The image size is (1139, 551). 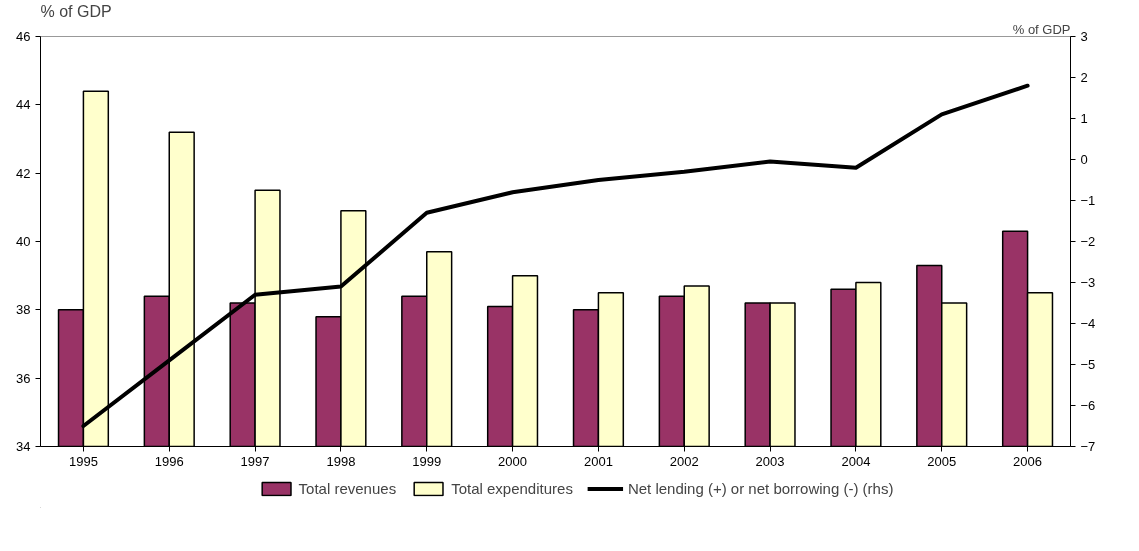 What do you see at coordinates (684, 461) in the screenshot?
I see `x-tick-label: 2002` at bounding box center [684, 461].